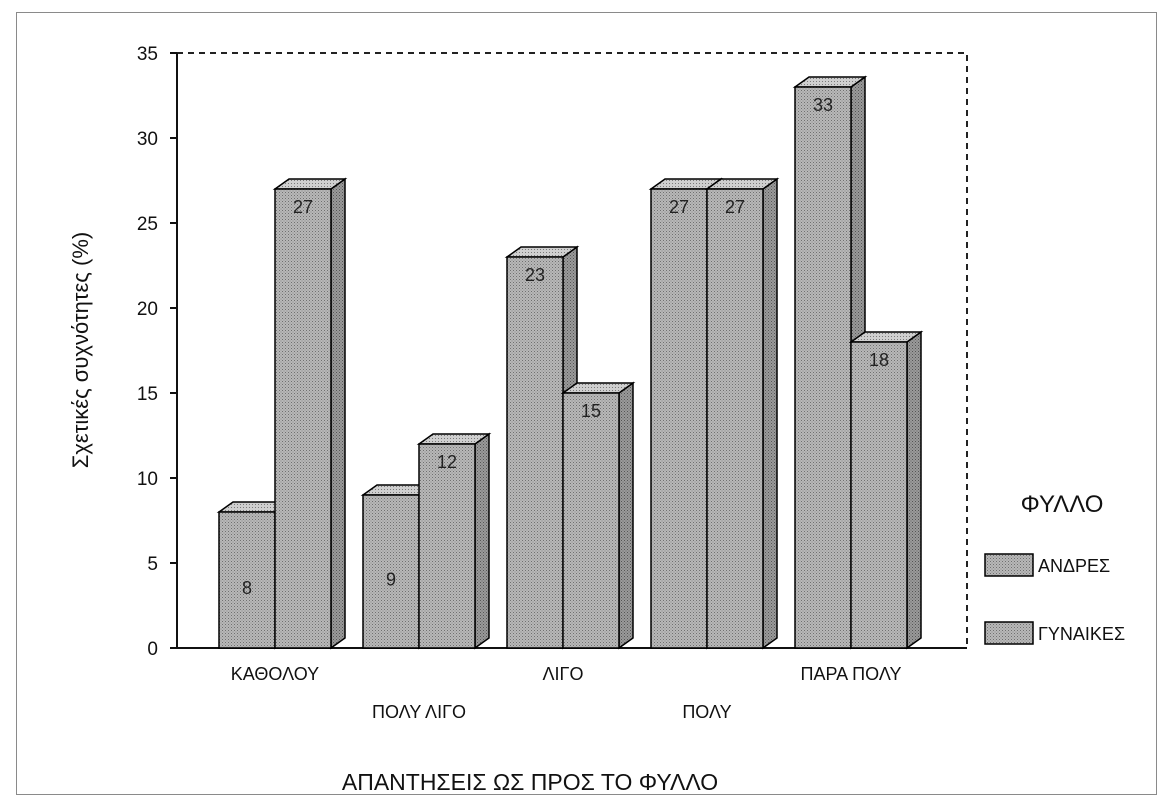 This screenshot has height=809, width=1176. What do you see at coordinates (1062, 504) in the screenshot?
I see `legend-title: ΦΥΛΛΟ` at bounding box center [1062, 504].